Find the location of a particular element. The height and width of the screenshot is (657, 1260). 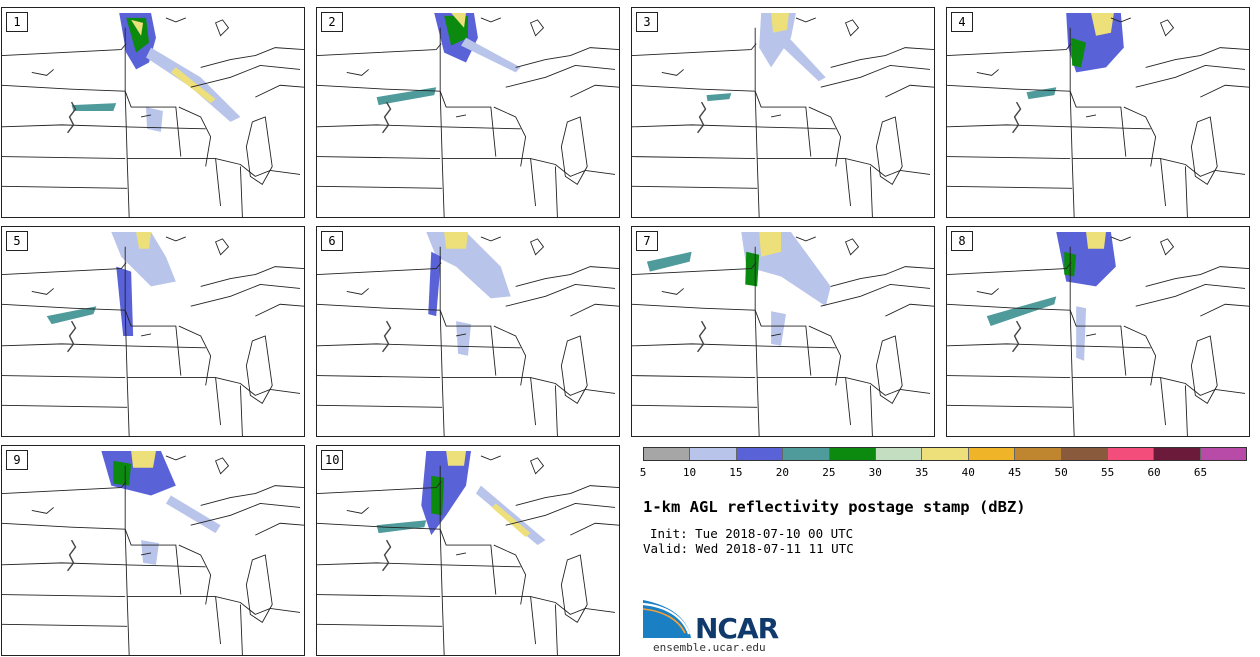

member-panel-4: 4 is located at coordinates (1098, 112).